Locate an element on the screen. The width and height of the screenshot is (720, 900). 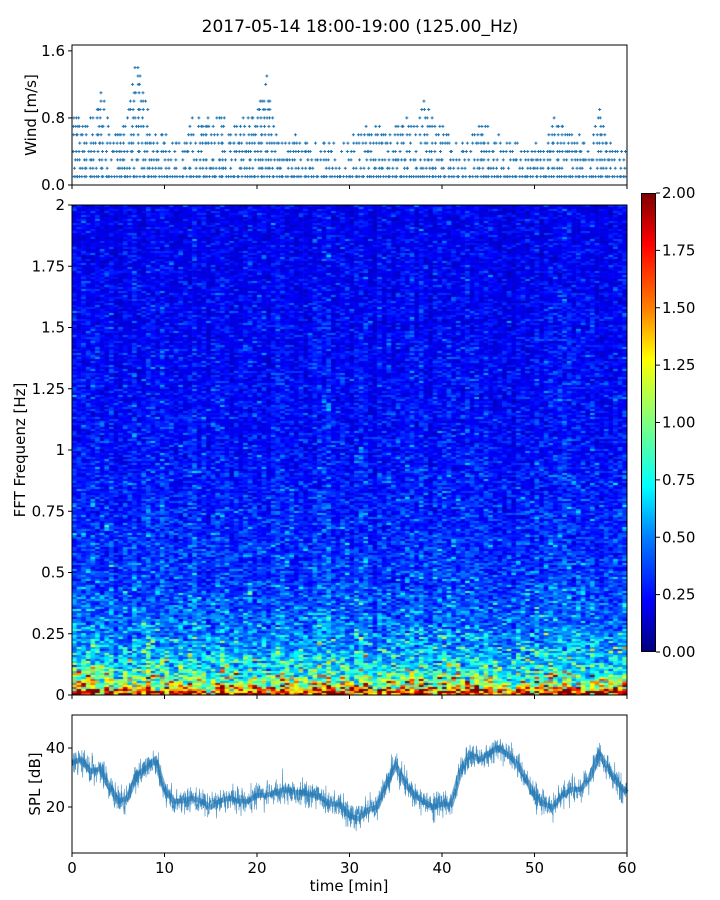
colorbar-tick-label: 0.25 is located at coordinates (678, 595).